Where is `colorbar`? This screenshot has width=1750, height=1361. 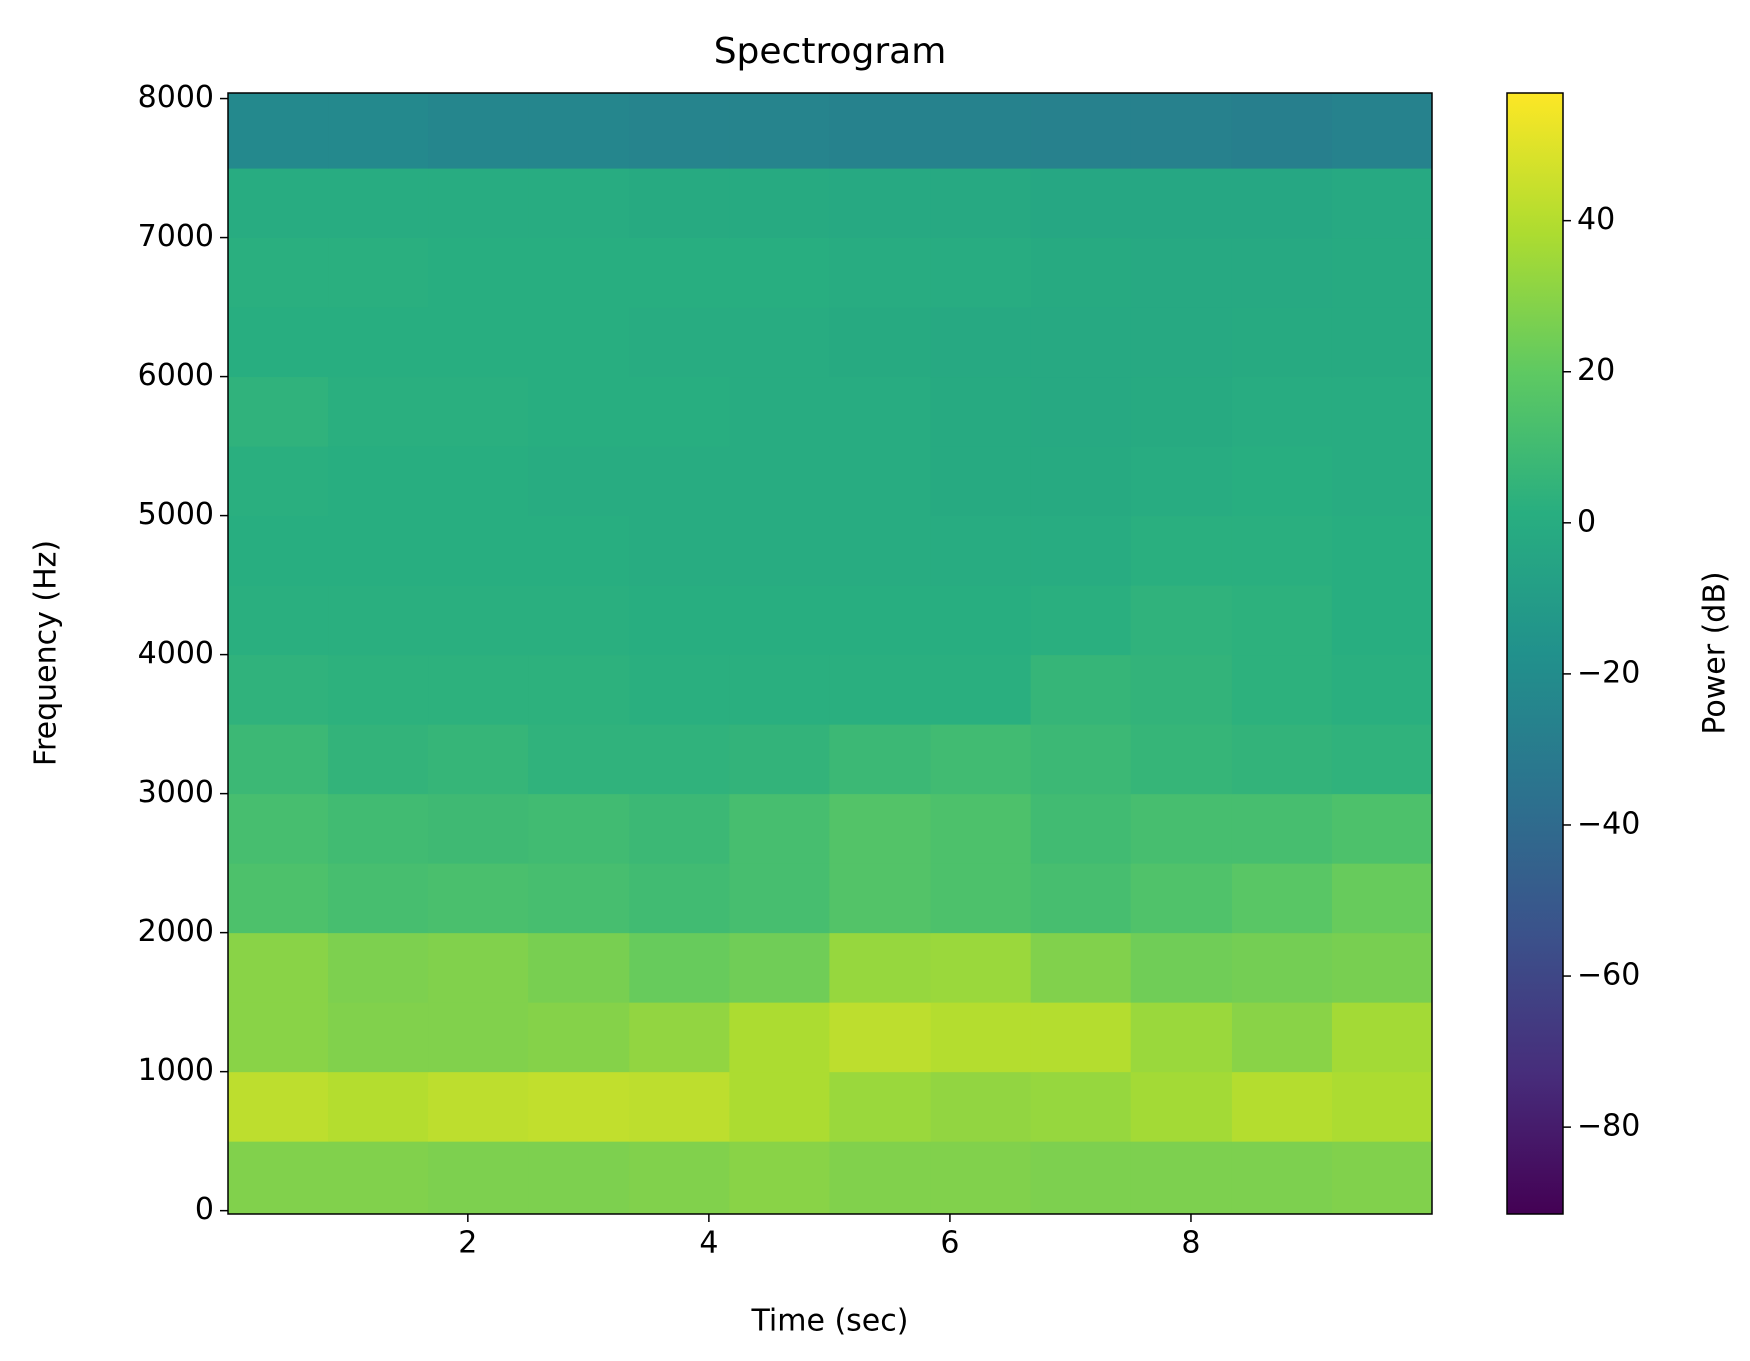
colorbar is located at coordinates (1535, 653).